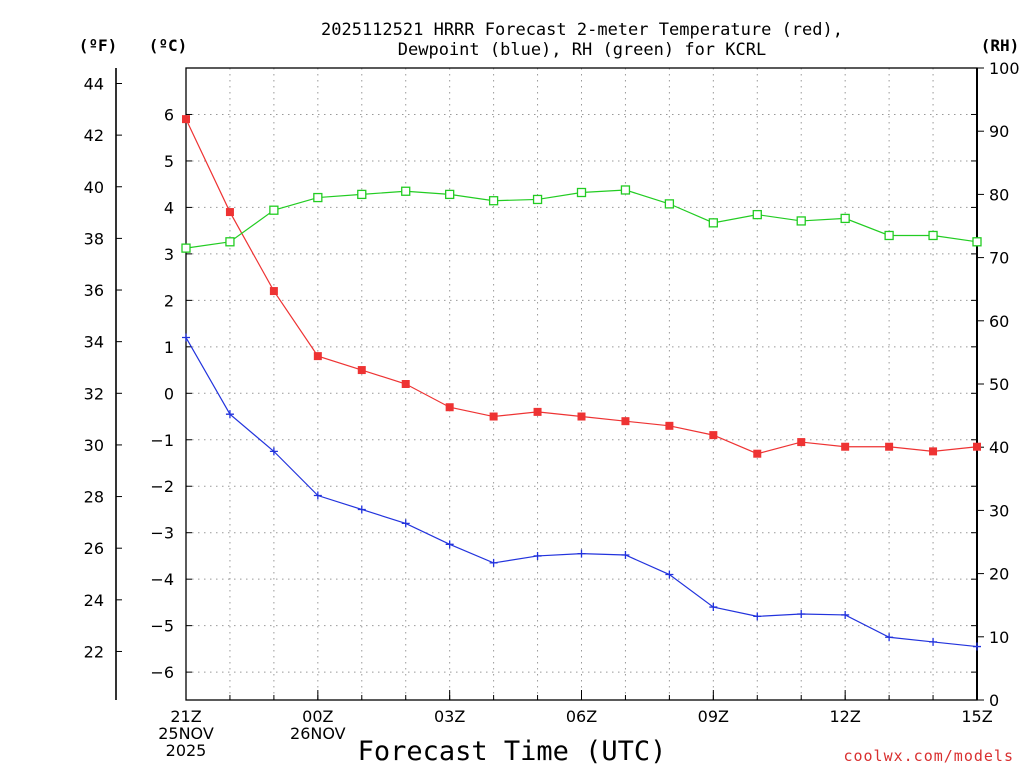 This screenshot has width=1024, height=768. I want to click on fahrenheit-tick-label: 30, so click(94, 445).